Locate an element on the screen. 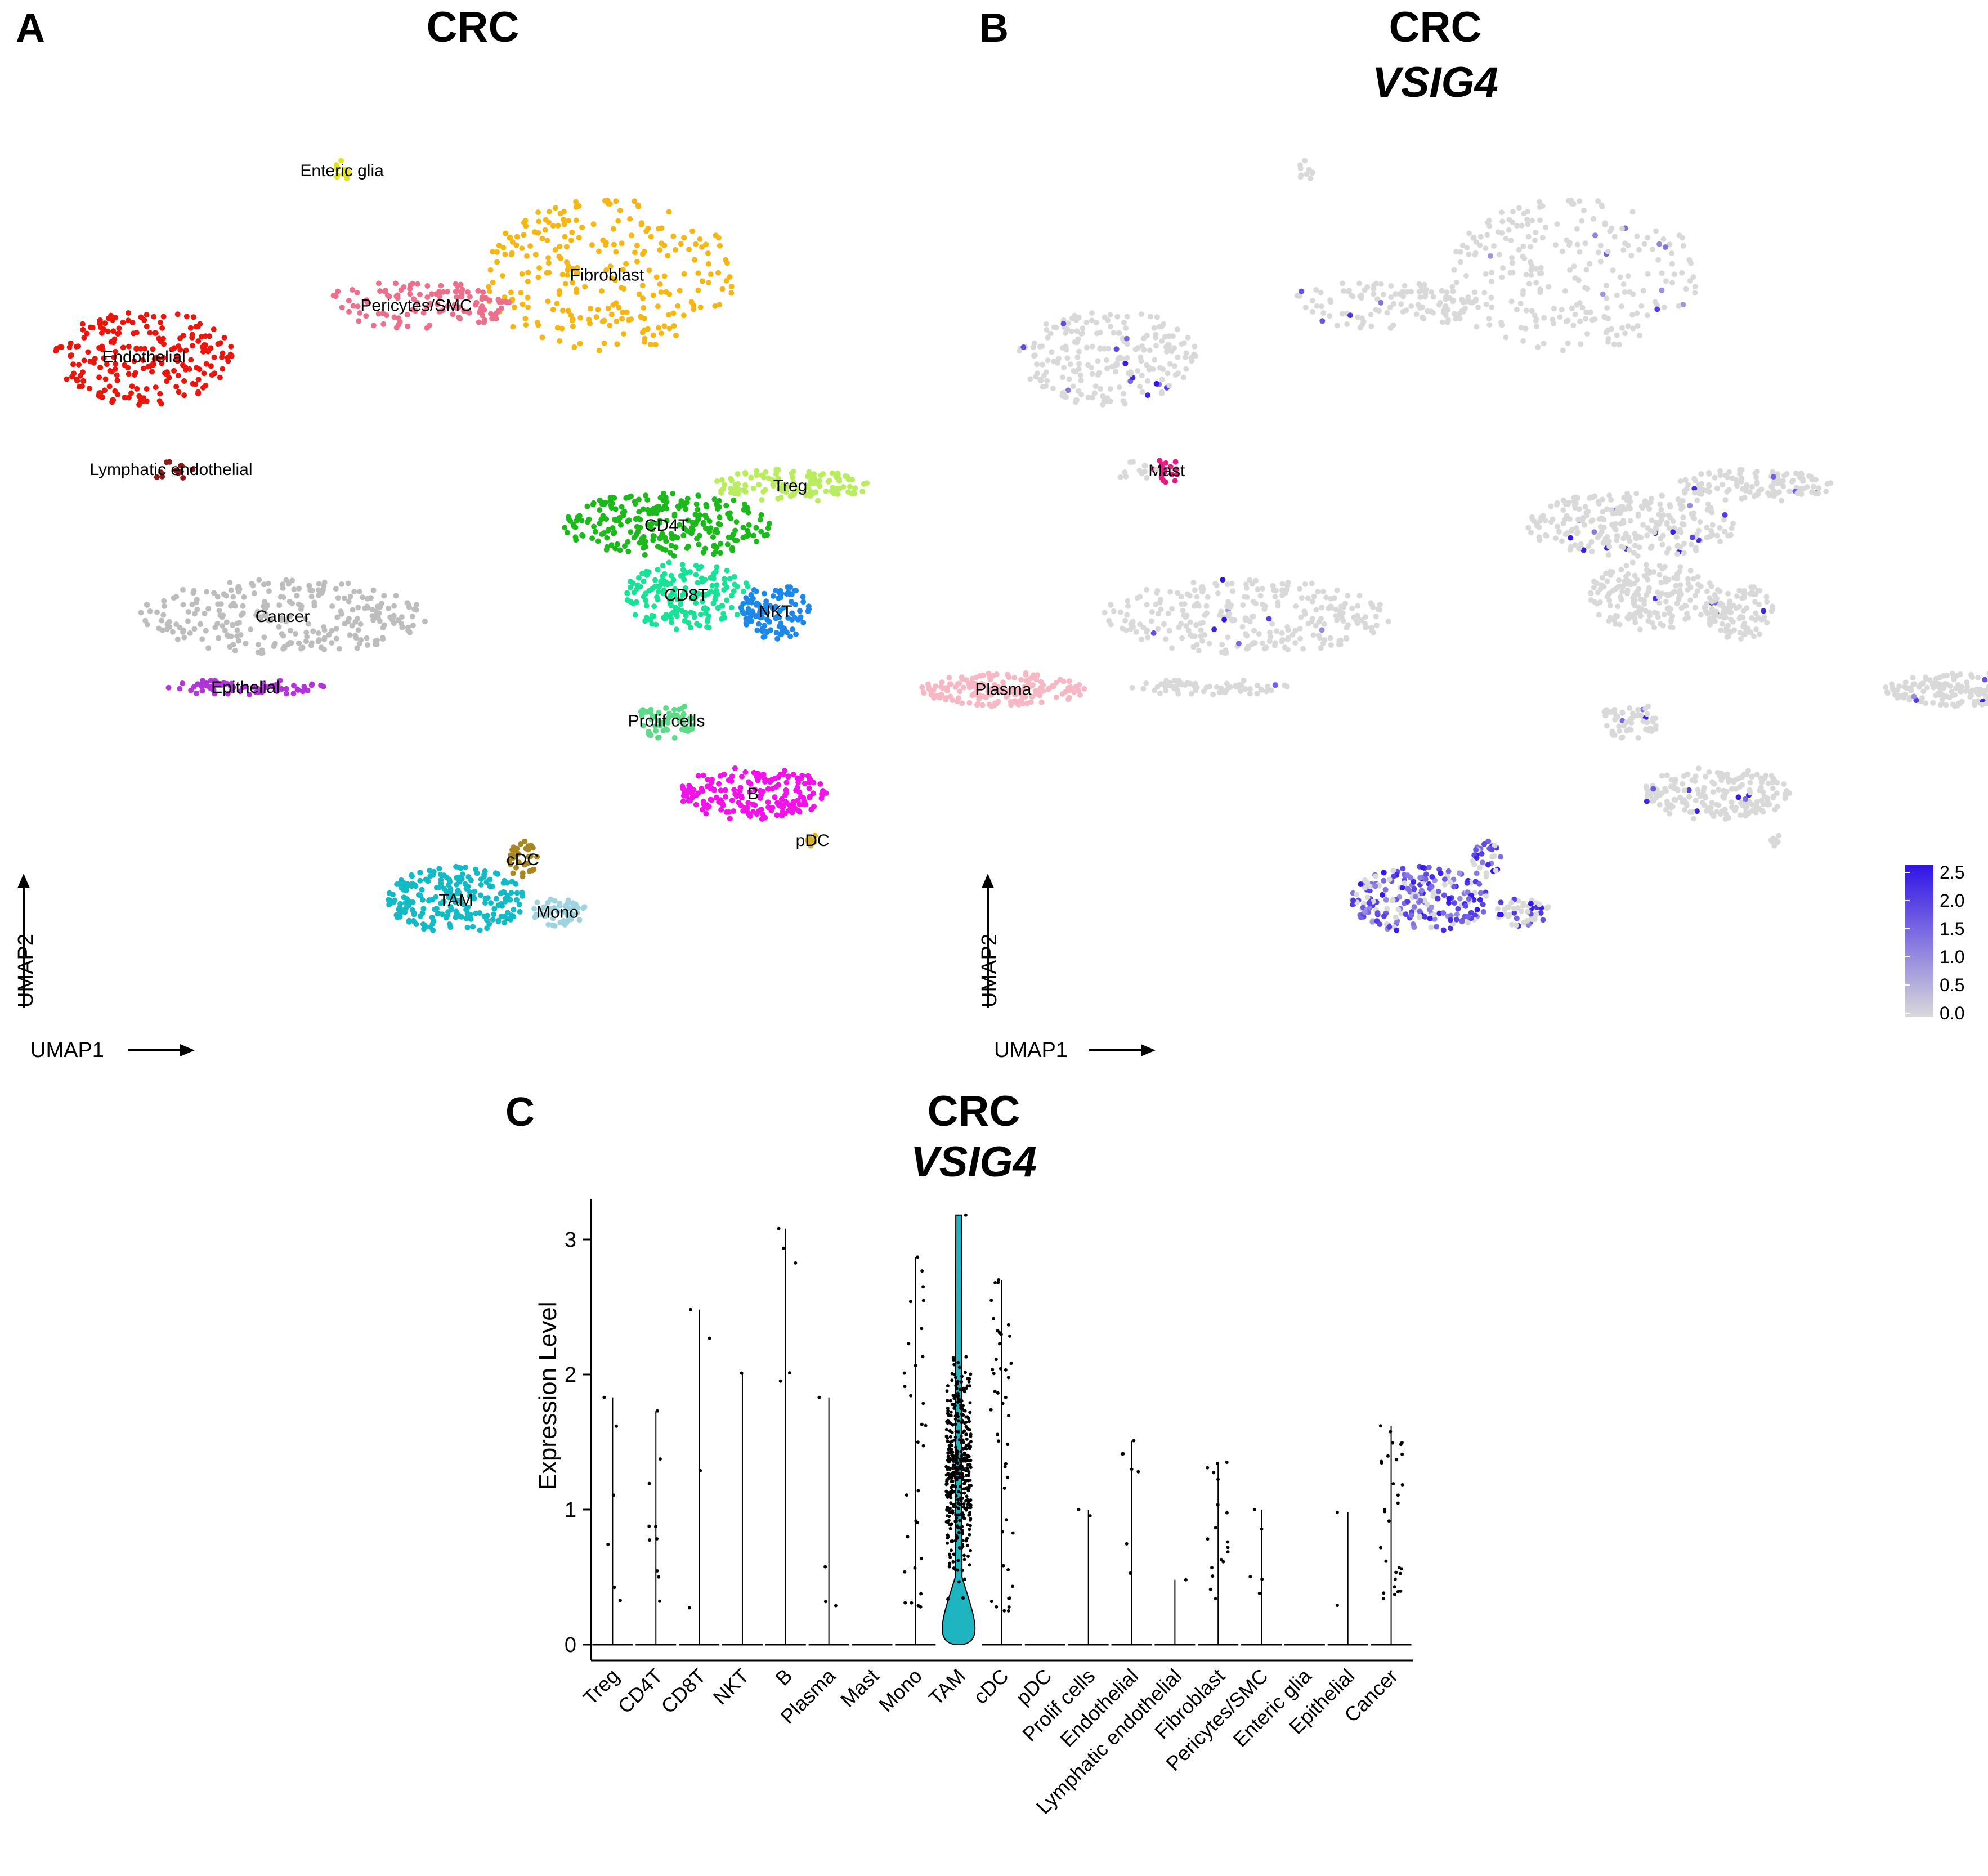  cluster-cd8t-expr is located at coordinates (1651, 596).